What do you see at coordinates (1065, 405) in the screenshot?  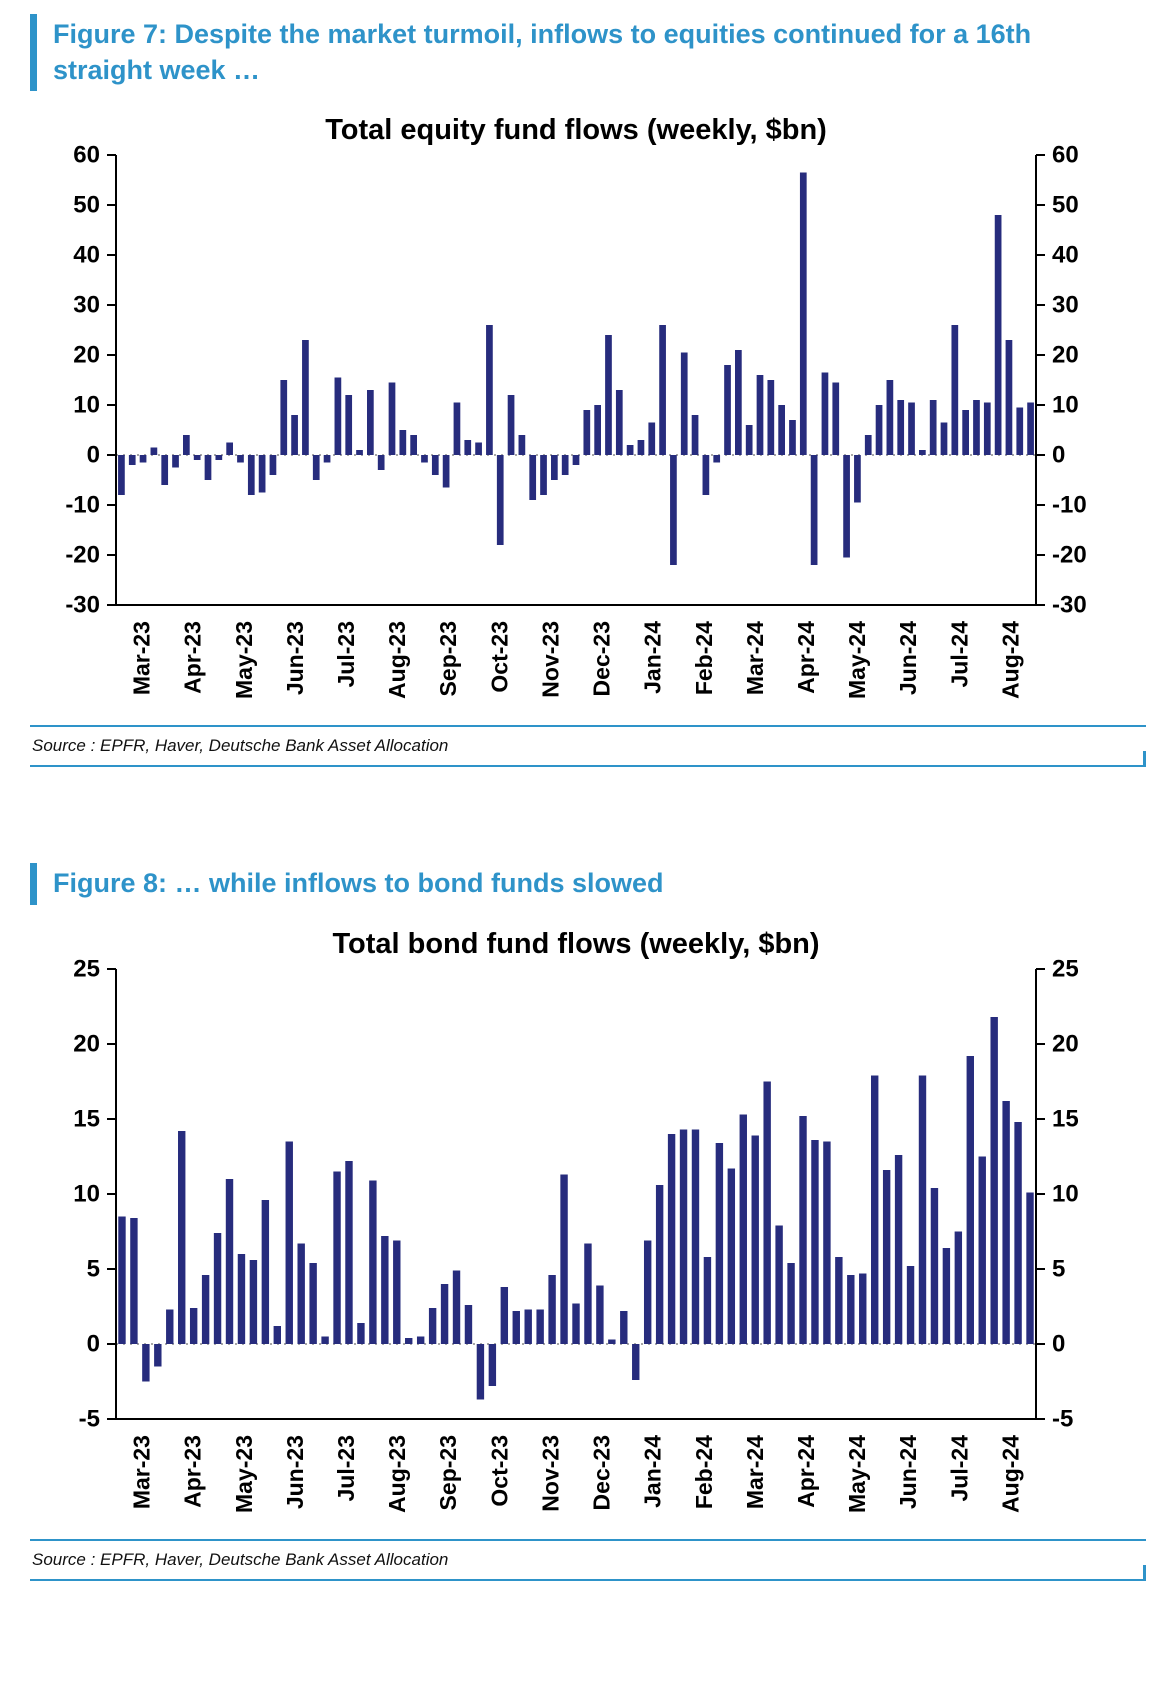 I see `svg-text: 10` at bounding box center [1065, 405].